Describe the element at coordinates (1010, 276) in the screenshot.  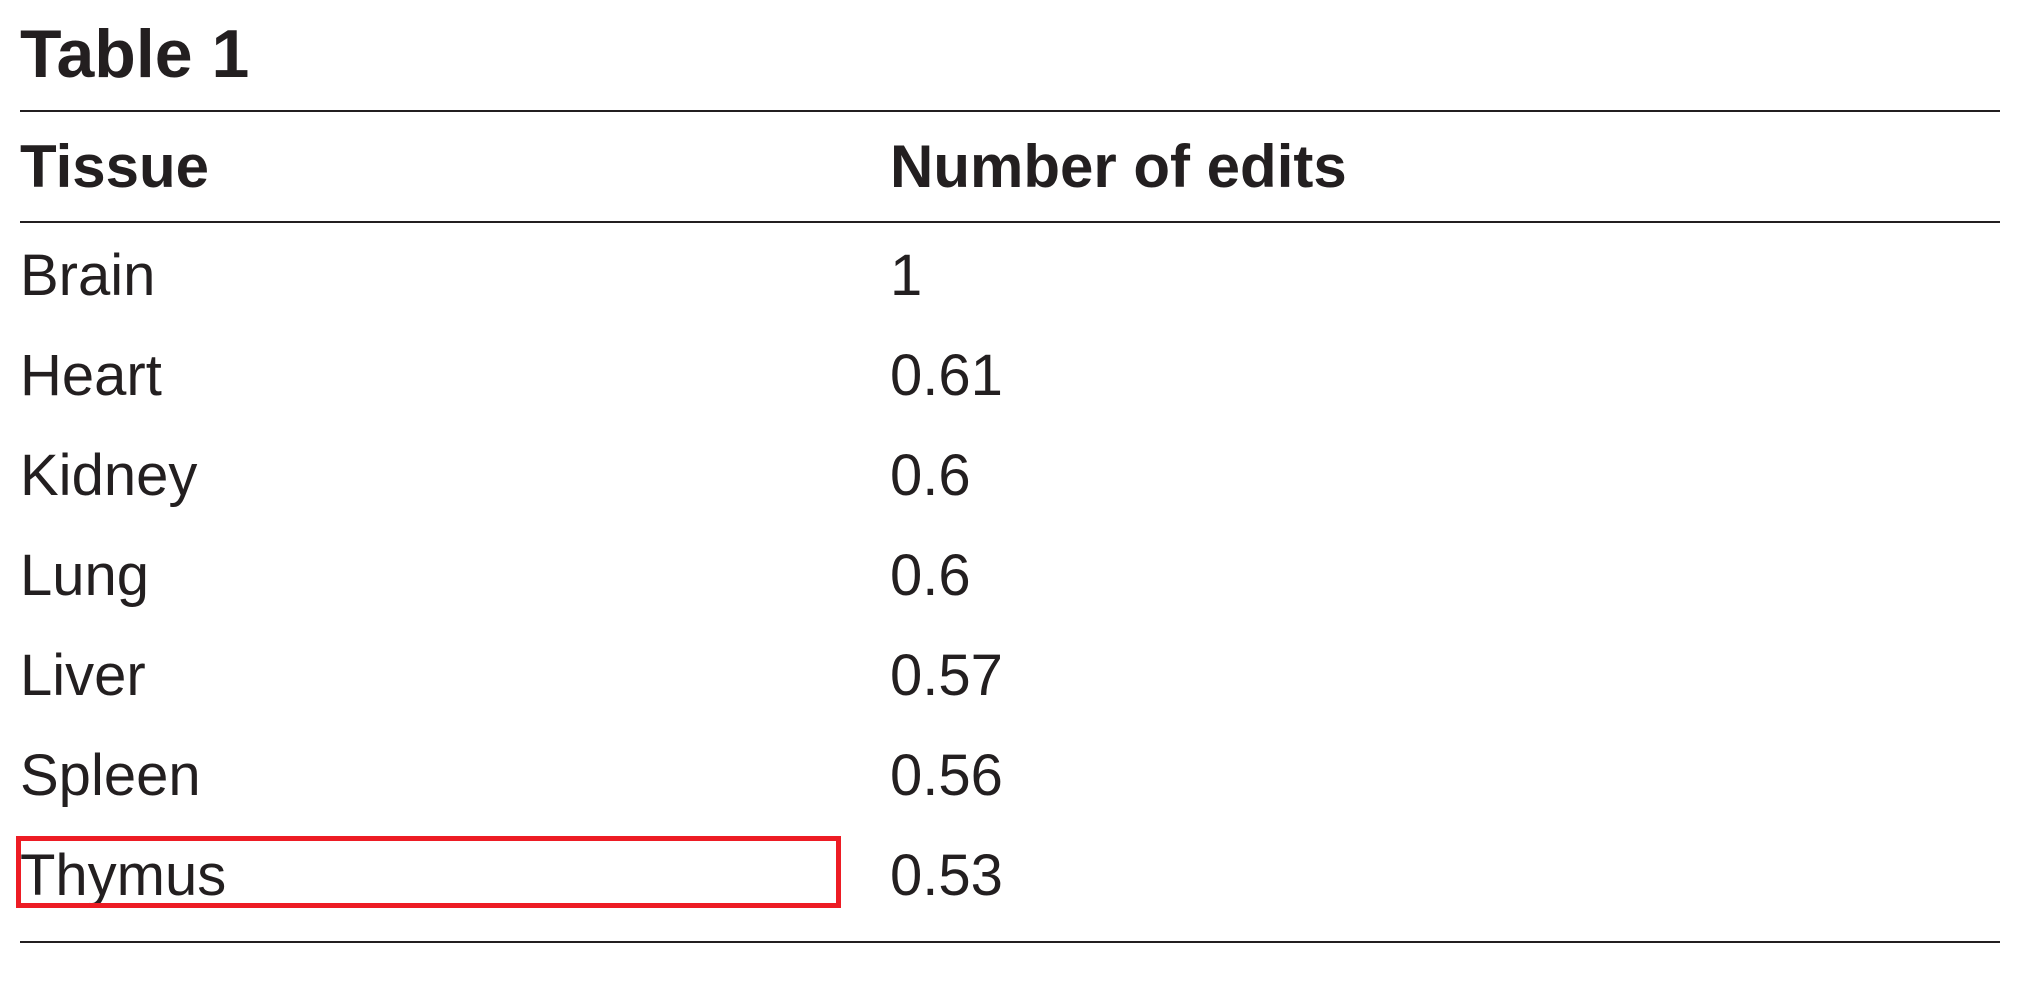
I see `table-row: Brain 1` at that location.